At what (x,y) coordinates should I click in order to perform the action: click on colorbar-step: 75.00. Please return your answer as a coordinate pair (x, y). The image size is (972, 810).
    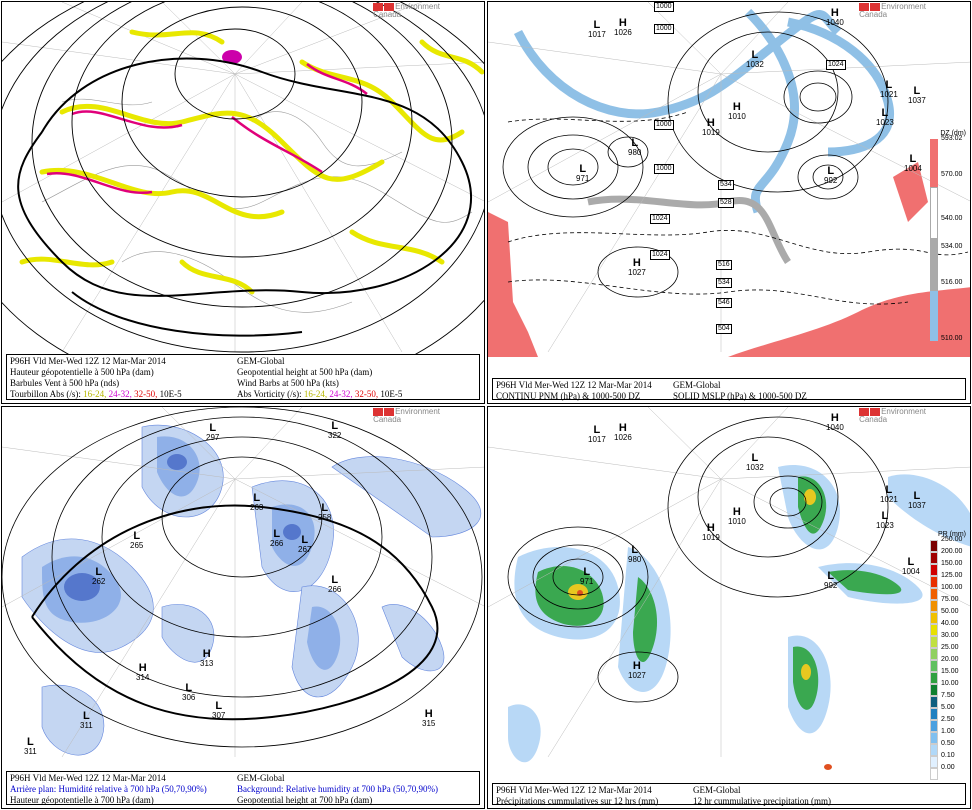
    Looking at the image, I should click on (947, 604).